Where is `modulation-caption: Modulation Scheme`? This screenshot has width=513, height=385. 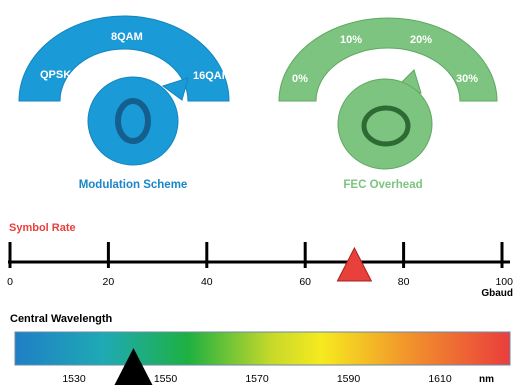
modulation-caption: Modulation Scheme is located at coordinates (133, 185).